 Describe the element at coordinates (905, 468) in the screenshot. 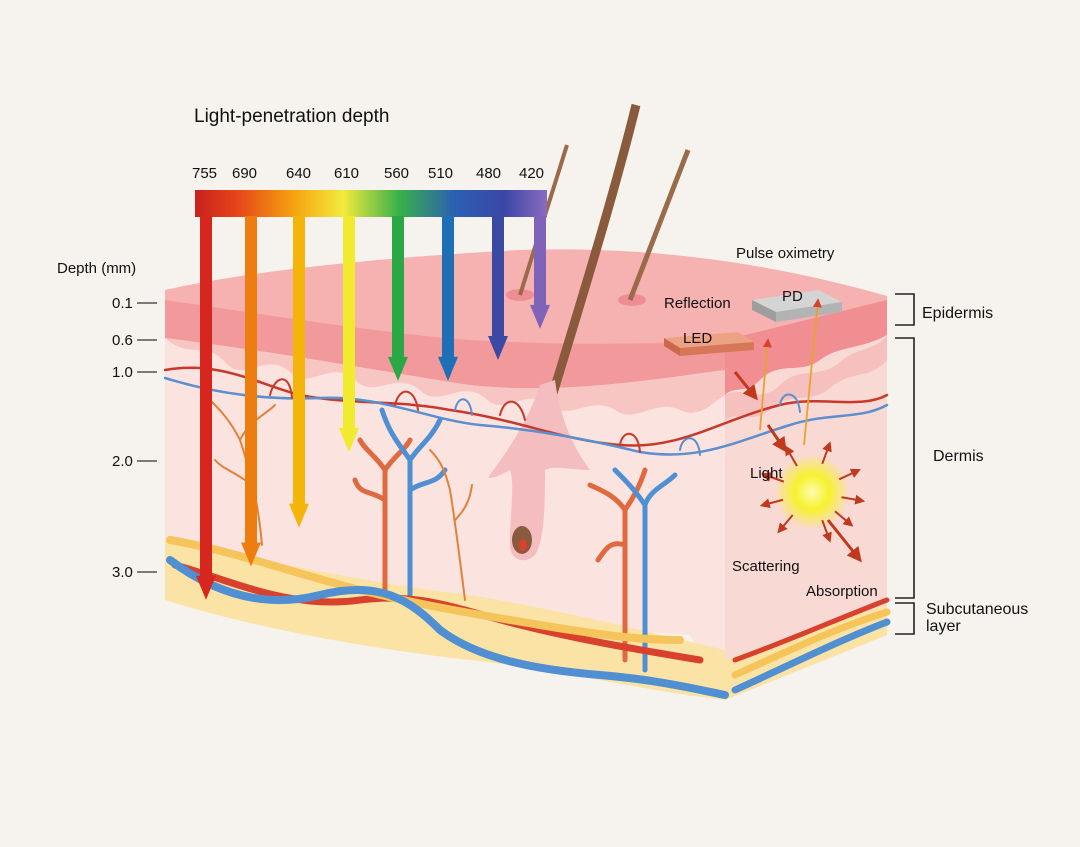

I see `dermis-bracket` at that location.